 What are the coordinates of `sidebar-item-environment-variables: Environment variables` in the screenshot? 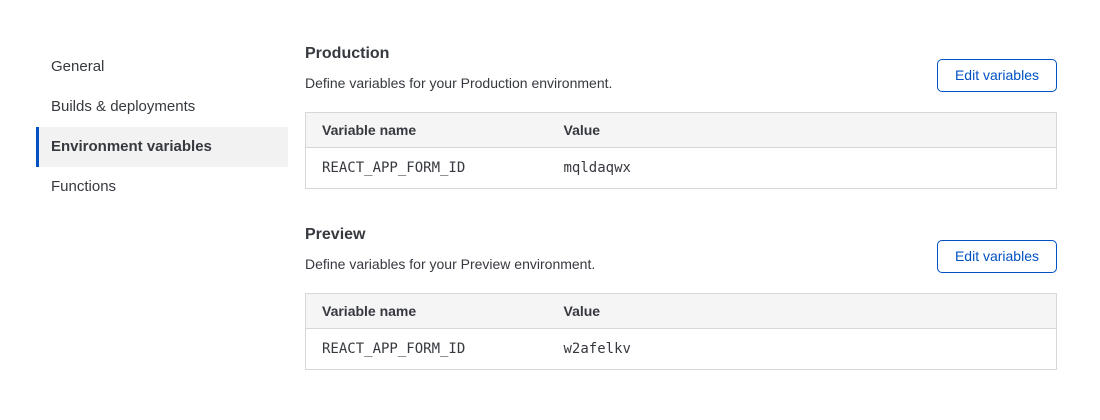 It's located at (162, 147).